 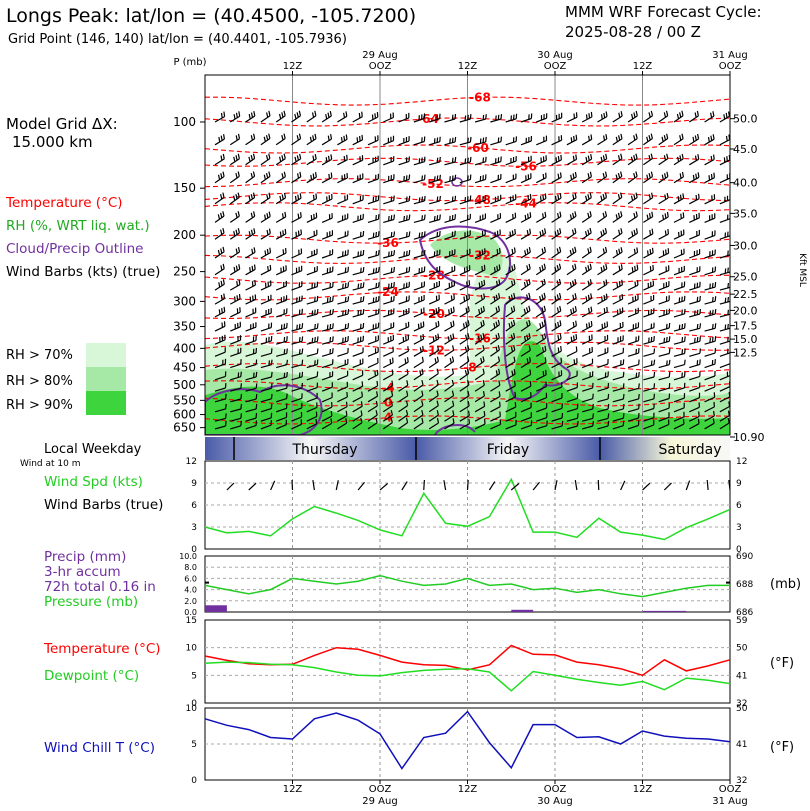 What do you see at coordinates (39, 381) in the screenshot?
I see `rh80-label: RH > 80%` at bounding box center [39, 381].